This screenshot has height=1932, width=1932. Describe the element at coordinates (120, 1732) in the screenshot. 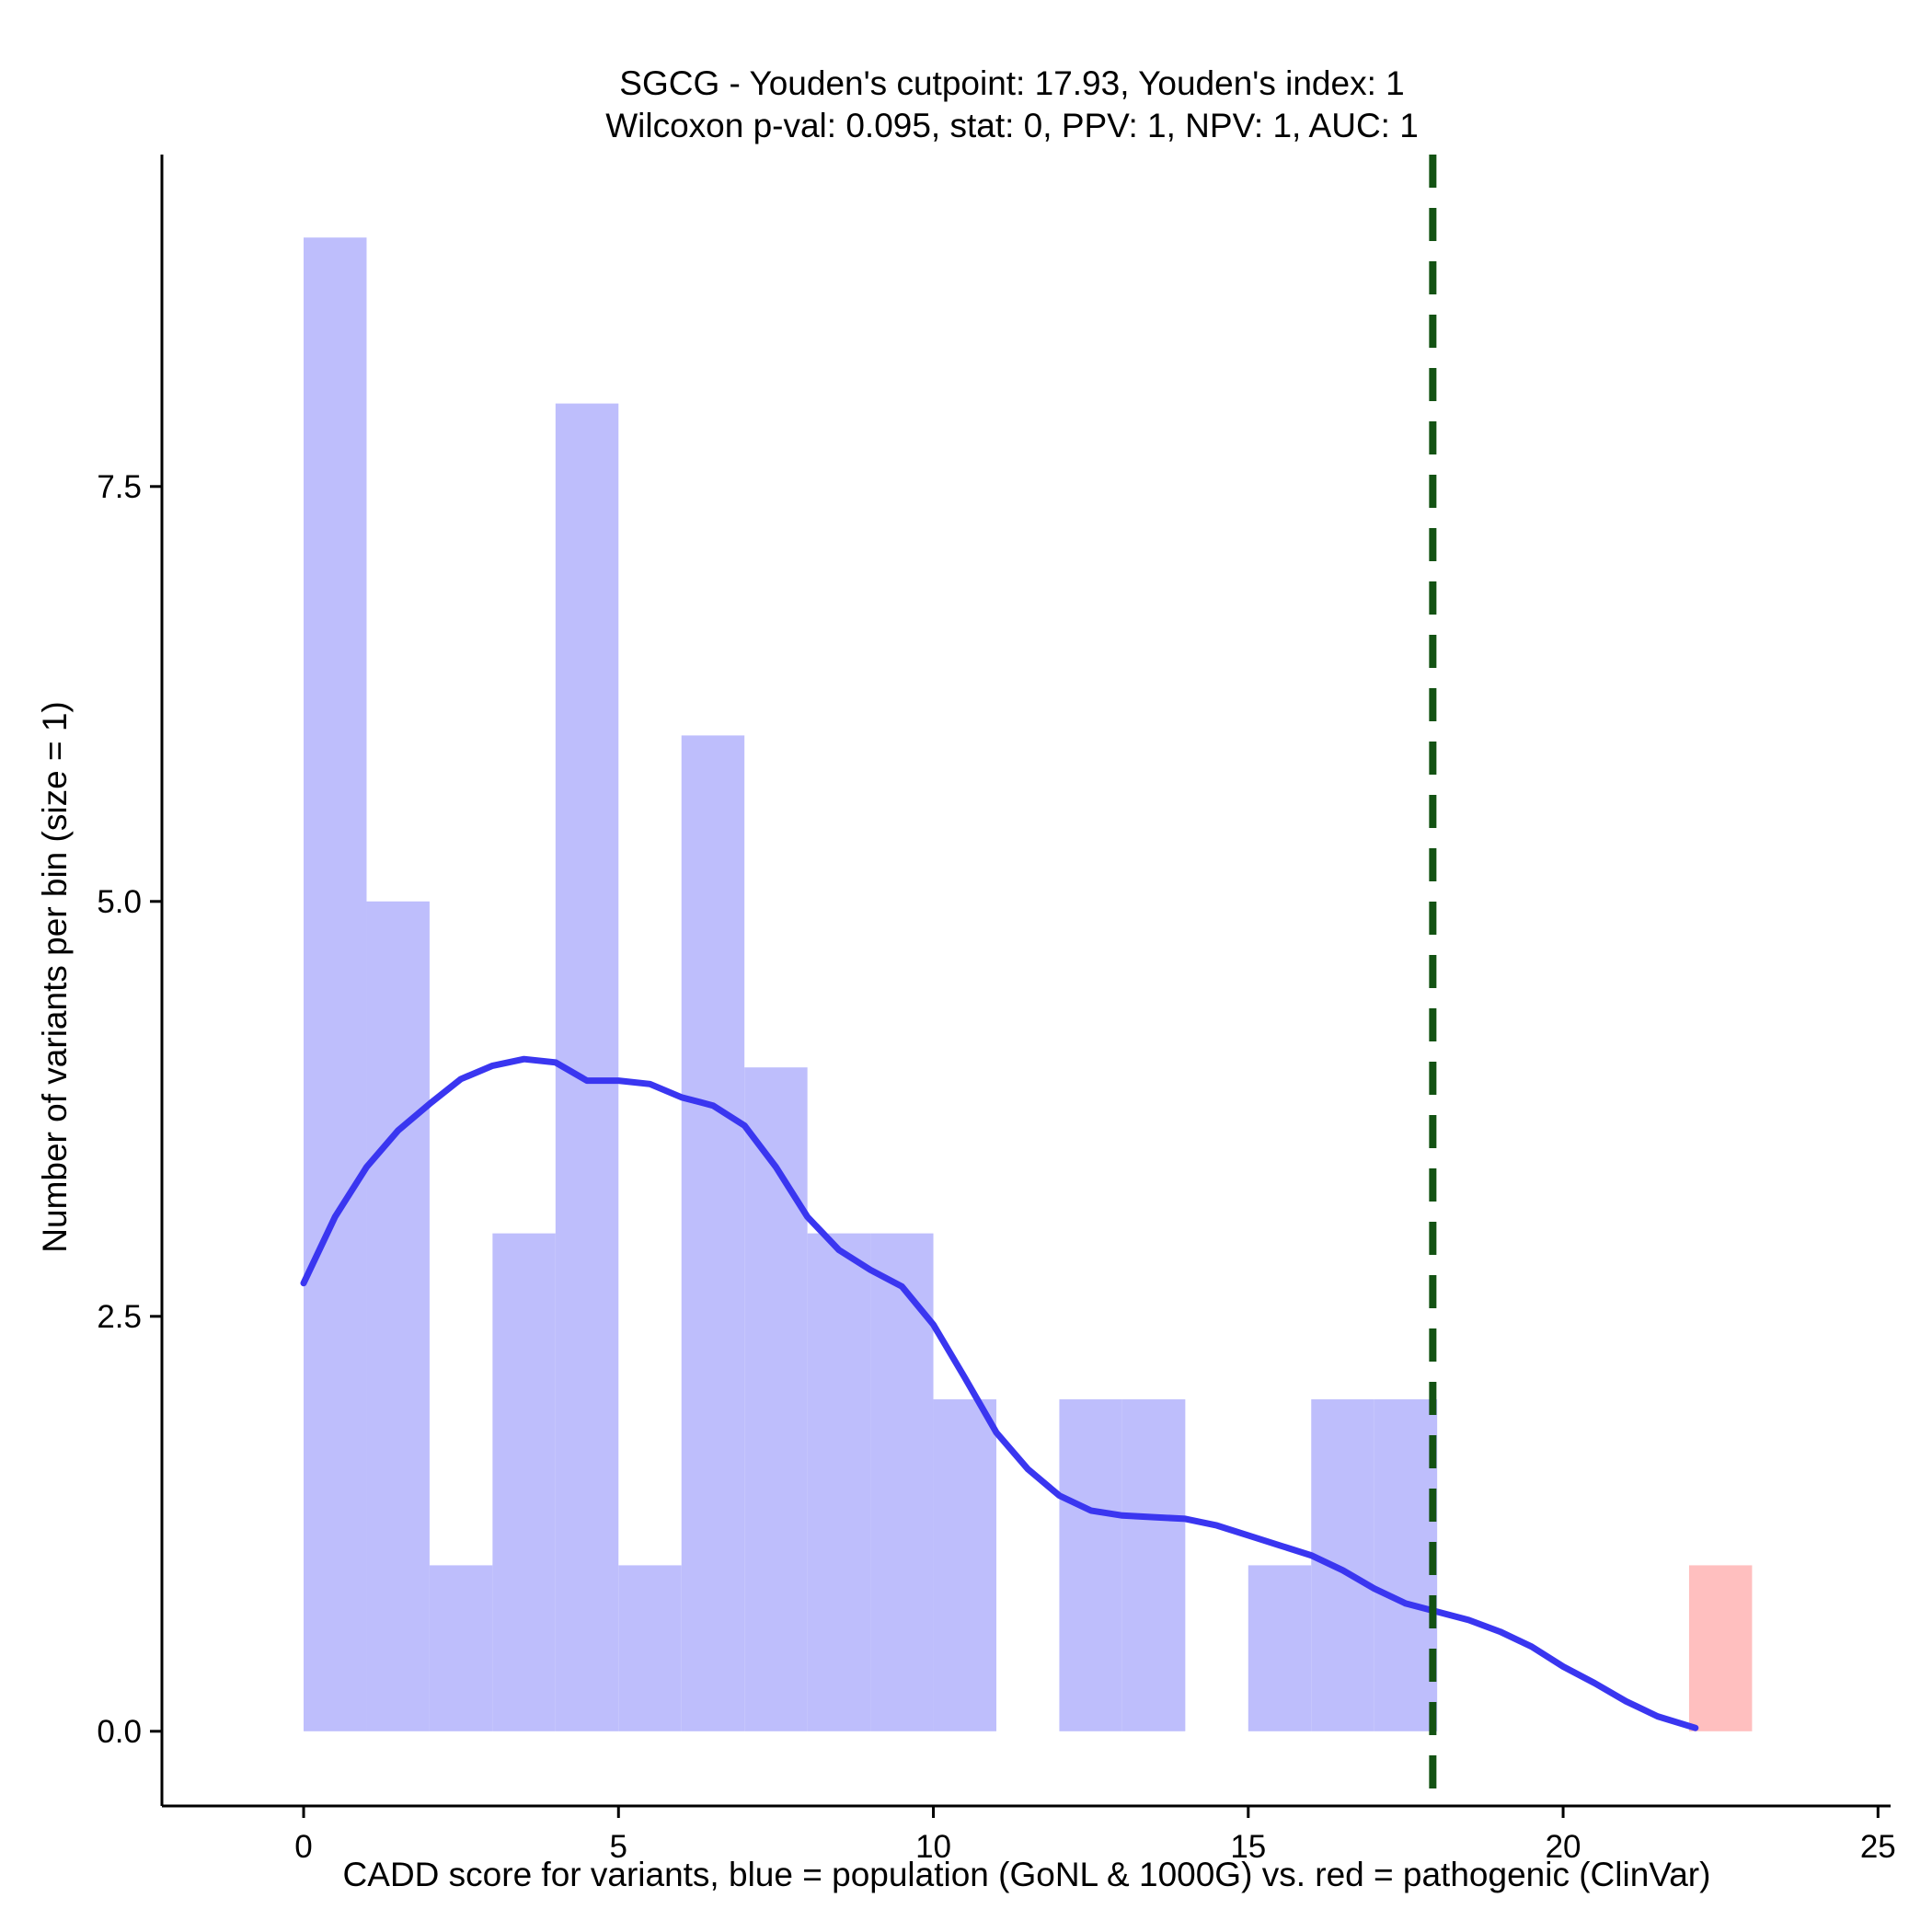

I see `y-tick-label-0: 0.0` at that location.